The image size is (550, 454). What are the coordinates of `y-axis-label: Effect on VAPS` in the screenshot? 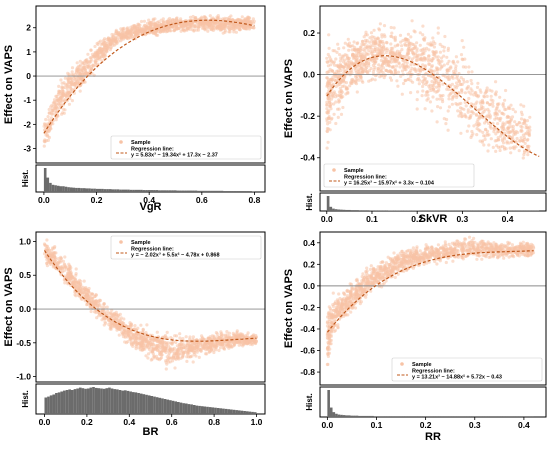 It's located at (289, 98).